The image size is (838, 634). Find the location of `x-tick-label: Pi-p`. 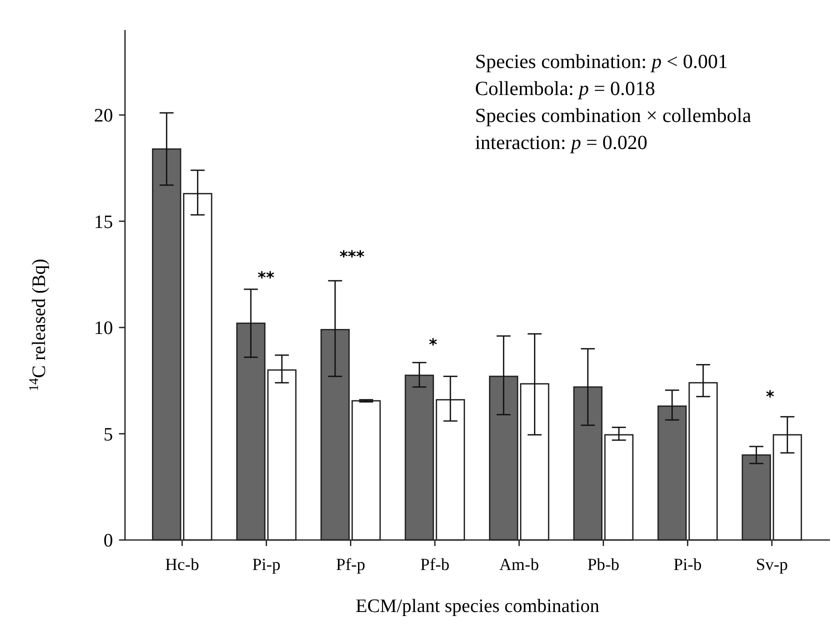

x-tick-label: Pi-p is located at coordinates (266, 564).